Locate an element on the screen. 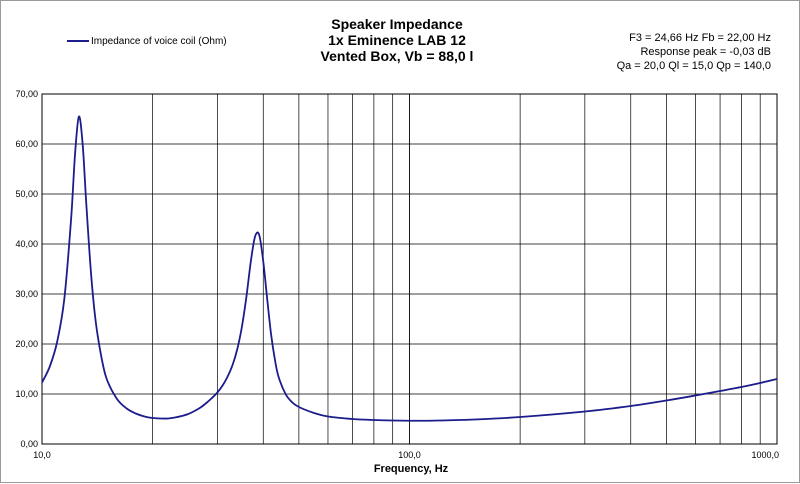  chart-title: Speaker Impedance is located at coordinates (397, 24).